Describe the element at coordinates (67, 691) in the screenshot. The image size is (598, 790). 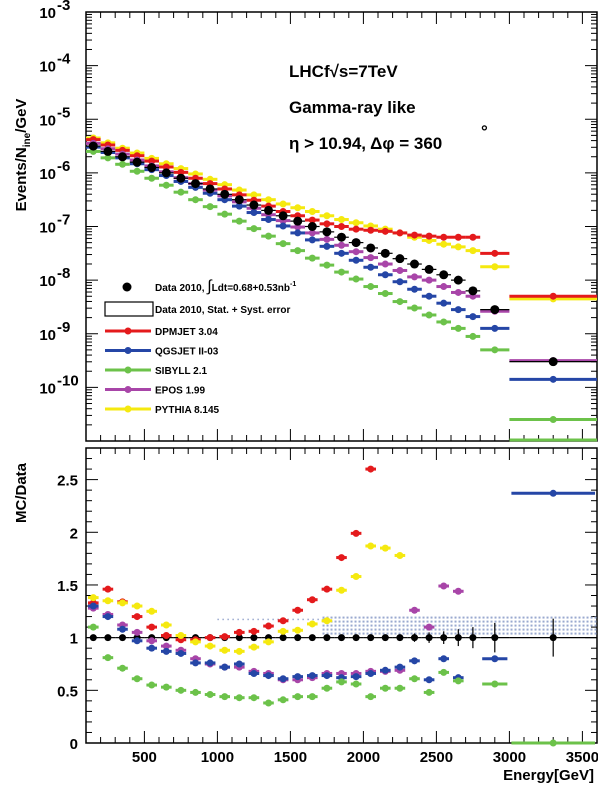
I see `bottom-y-tick-label: 0.5` at that location.